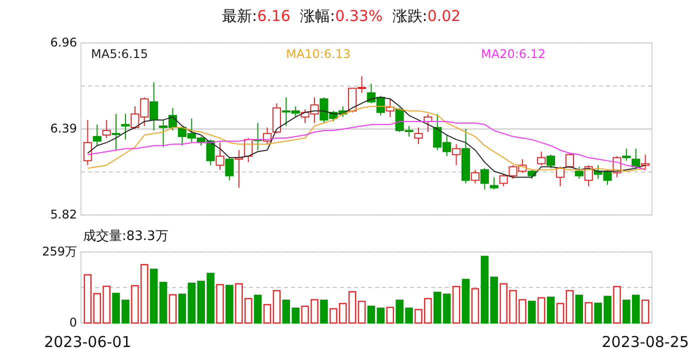 The width and height of the screenshot is (688, 360). Describe the element at coordinates (513, 54) in the screenshot. I see `text: MA20:6.12` at that location.